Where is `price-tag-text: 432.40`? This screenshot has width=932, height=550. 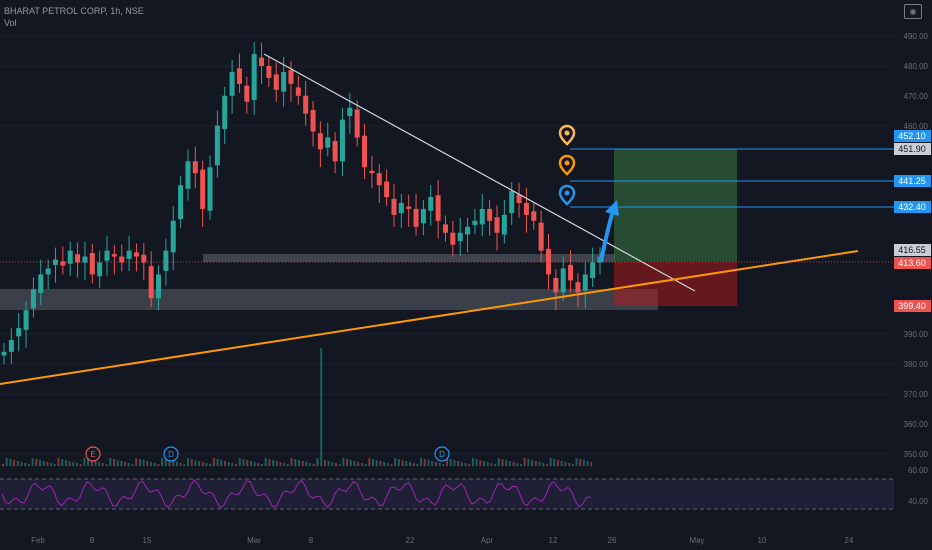
price-tag-text: 432.40 is located at coordinates (912, 207).